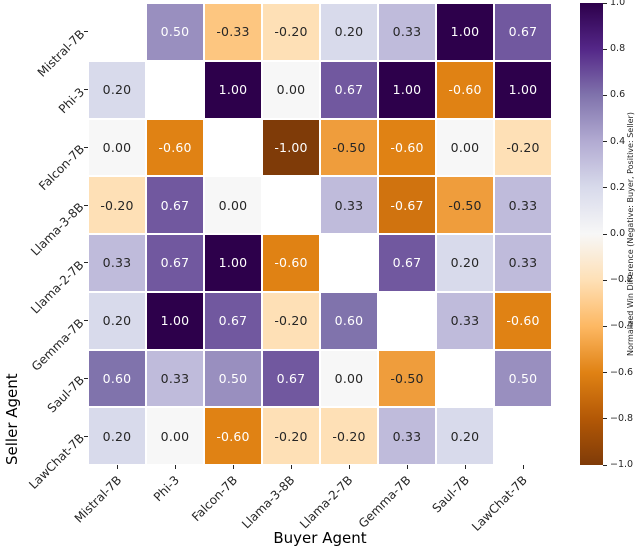 The image size is (640, 553). I want to click on heatmap-cell: -0.33, so click(233, 32).